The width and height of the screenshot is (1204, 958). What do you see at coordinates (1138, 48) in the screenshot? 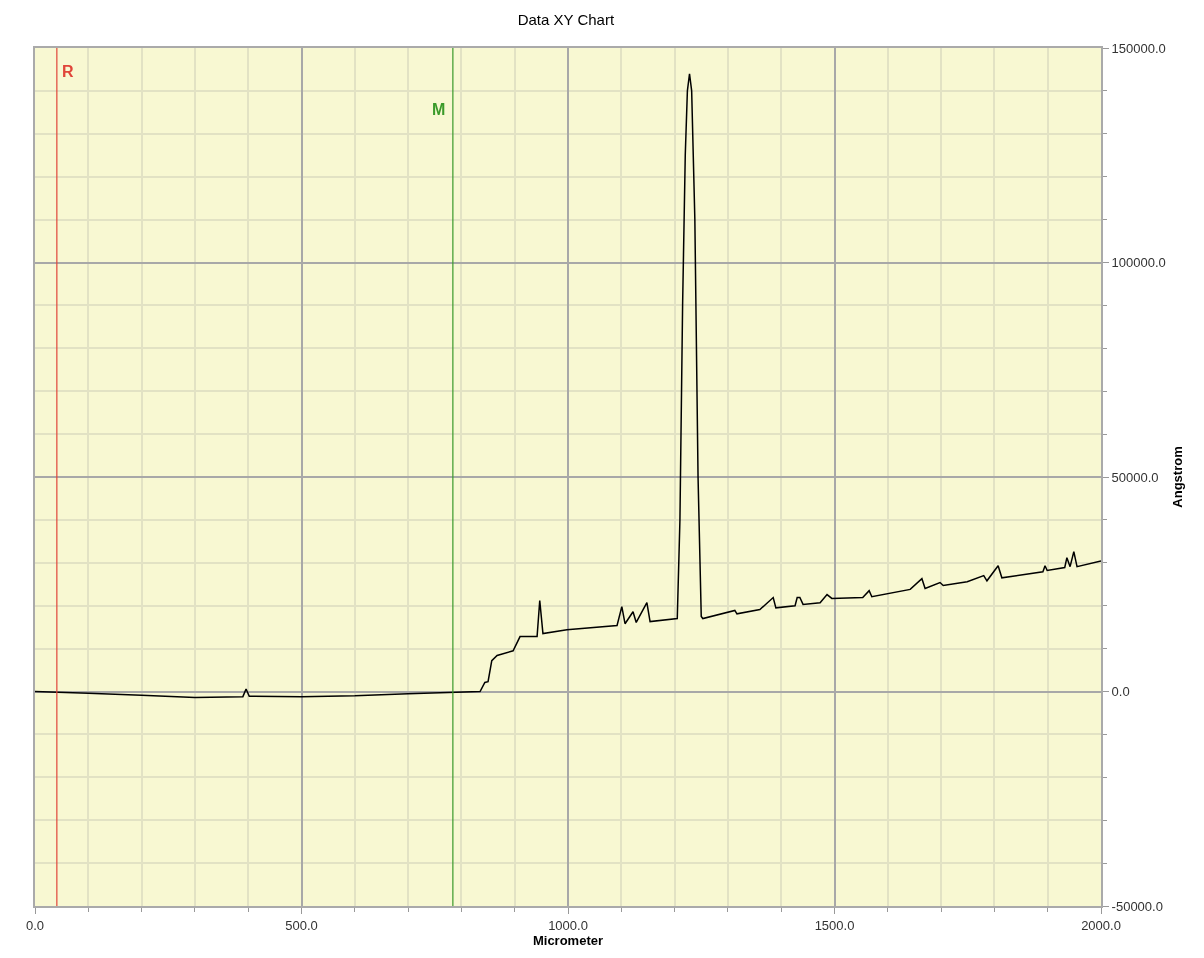
I see `y-tick-label: 150000.0` at bounding box center [1138, 48].